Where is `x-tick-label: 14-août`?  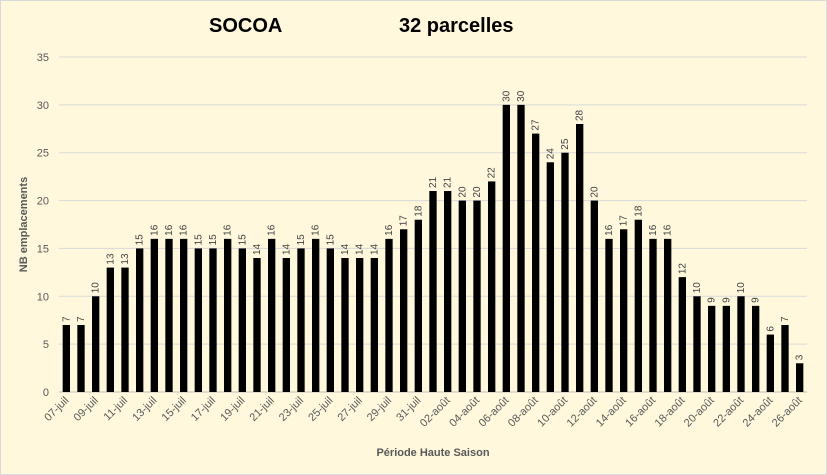 x-tick-label: 14-août is located at coordinates (611, 412).